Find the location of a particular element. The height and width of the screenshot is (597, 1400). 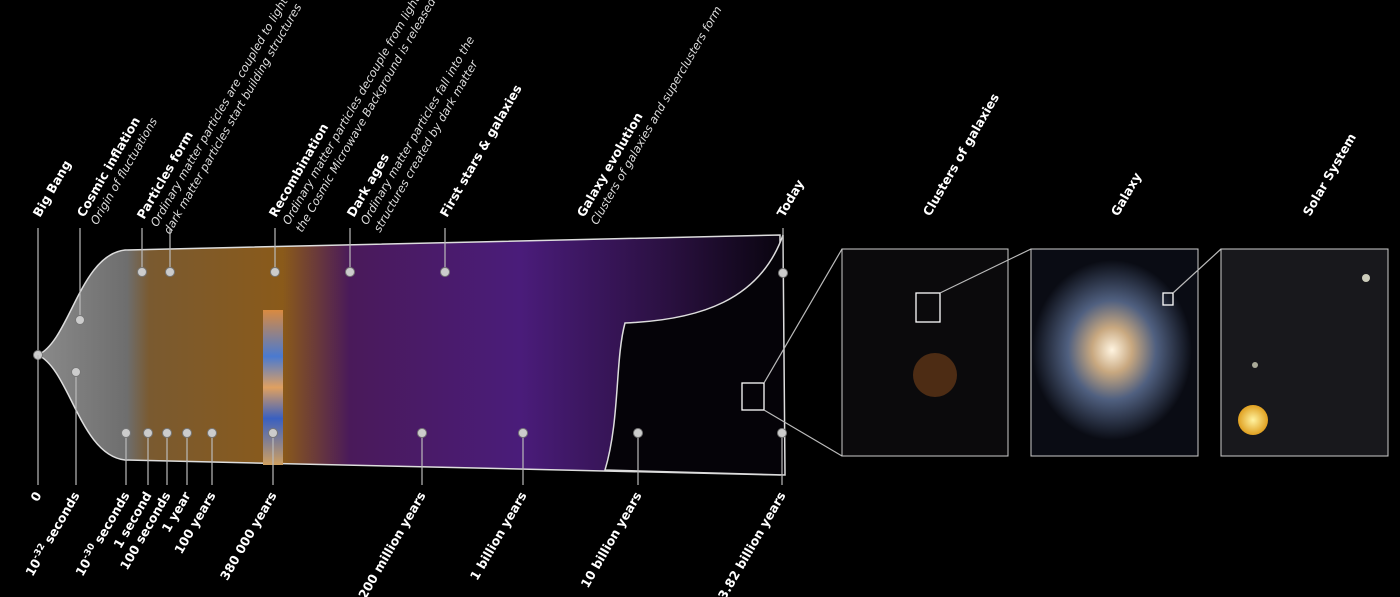

time-label: 10-32seconds is located at coordinates (52, 534).